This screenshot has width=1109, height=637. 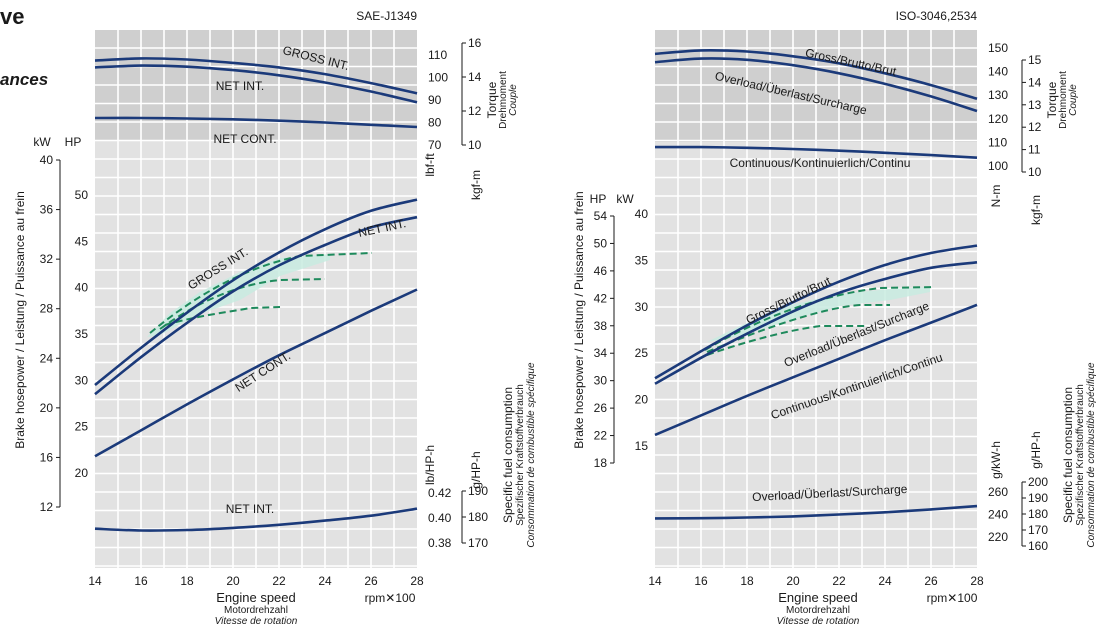 I want to click on iso-right-tick-label: 190, so click(x=1038, y=498).